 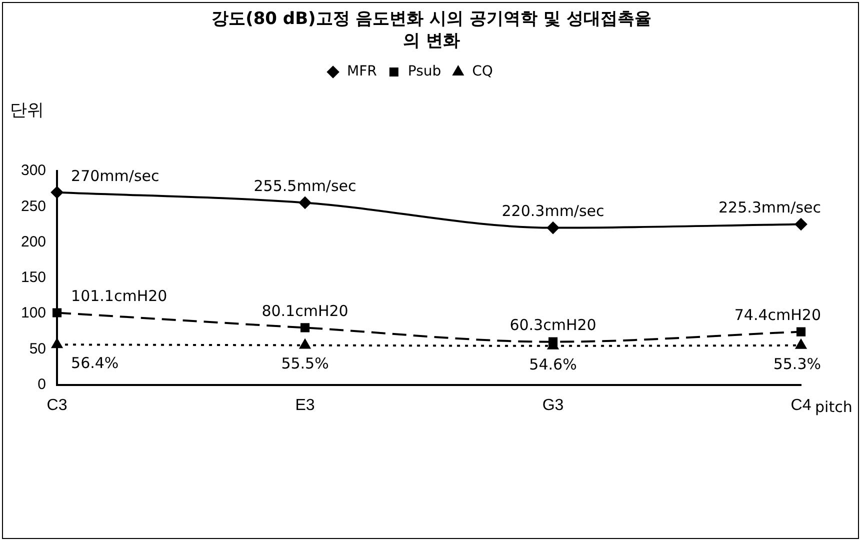 I want to click on x-tick-label: C4, so click(x=801, y=405).